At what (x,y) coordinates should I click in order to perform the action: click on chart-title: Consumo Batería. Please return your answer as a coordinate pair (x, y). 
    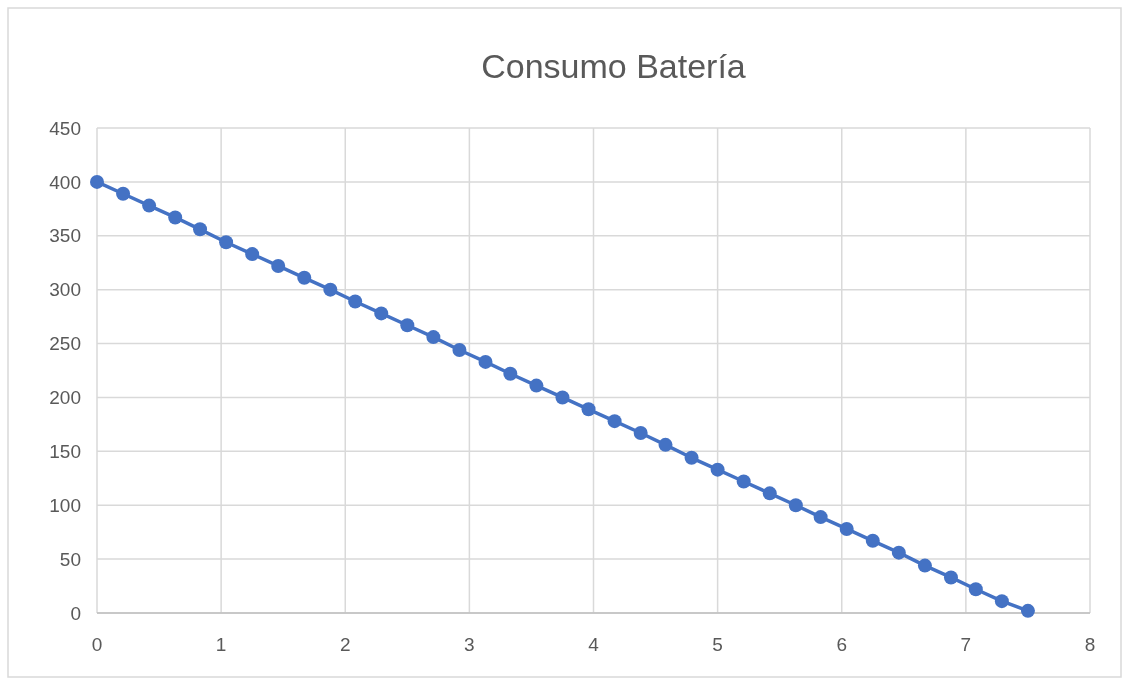
    Looking at the image, I should click on (613, 66).